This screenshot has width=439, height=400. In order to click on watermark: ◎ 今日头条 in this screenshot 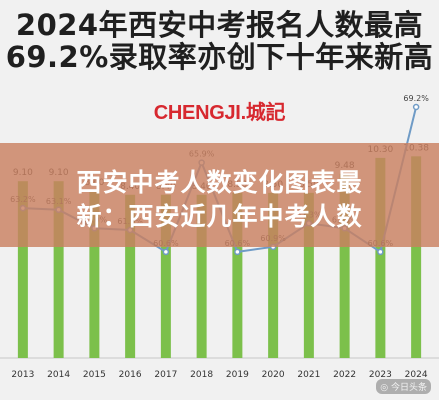, I will do `click(403, 386)`.